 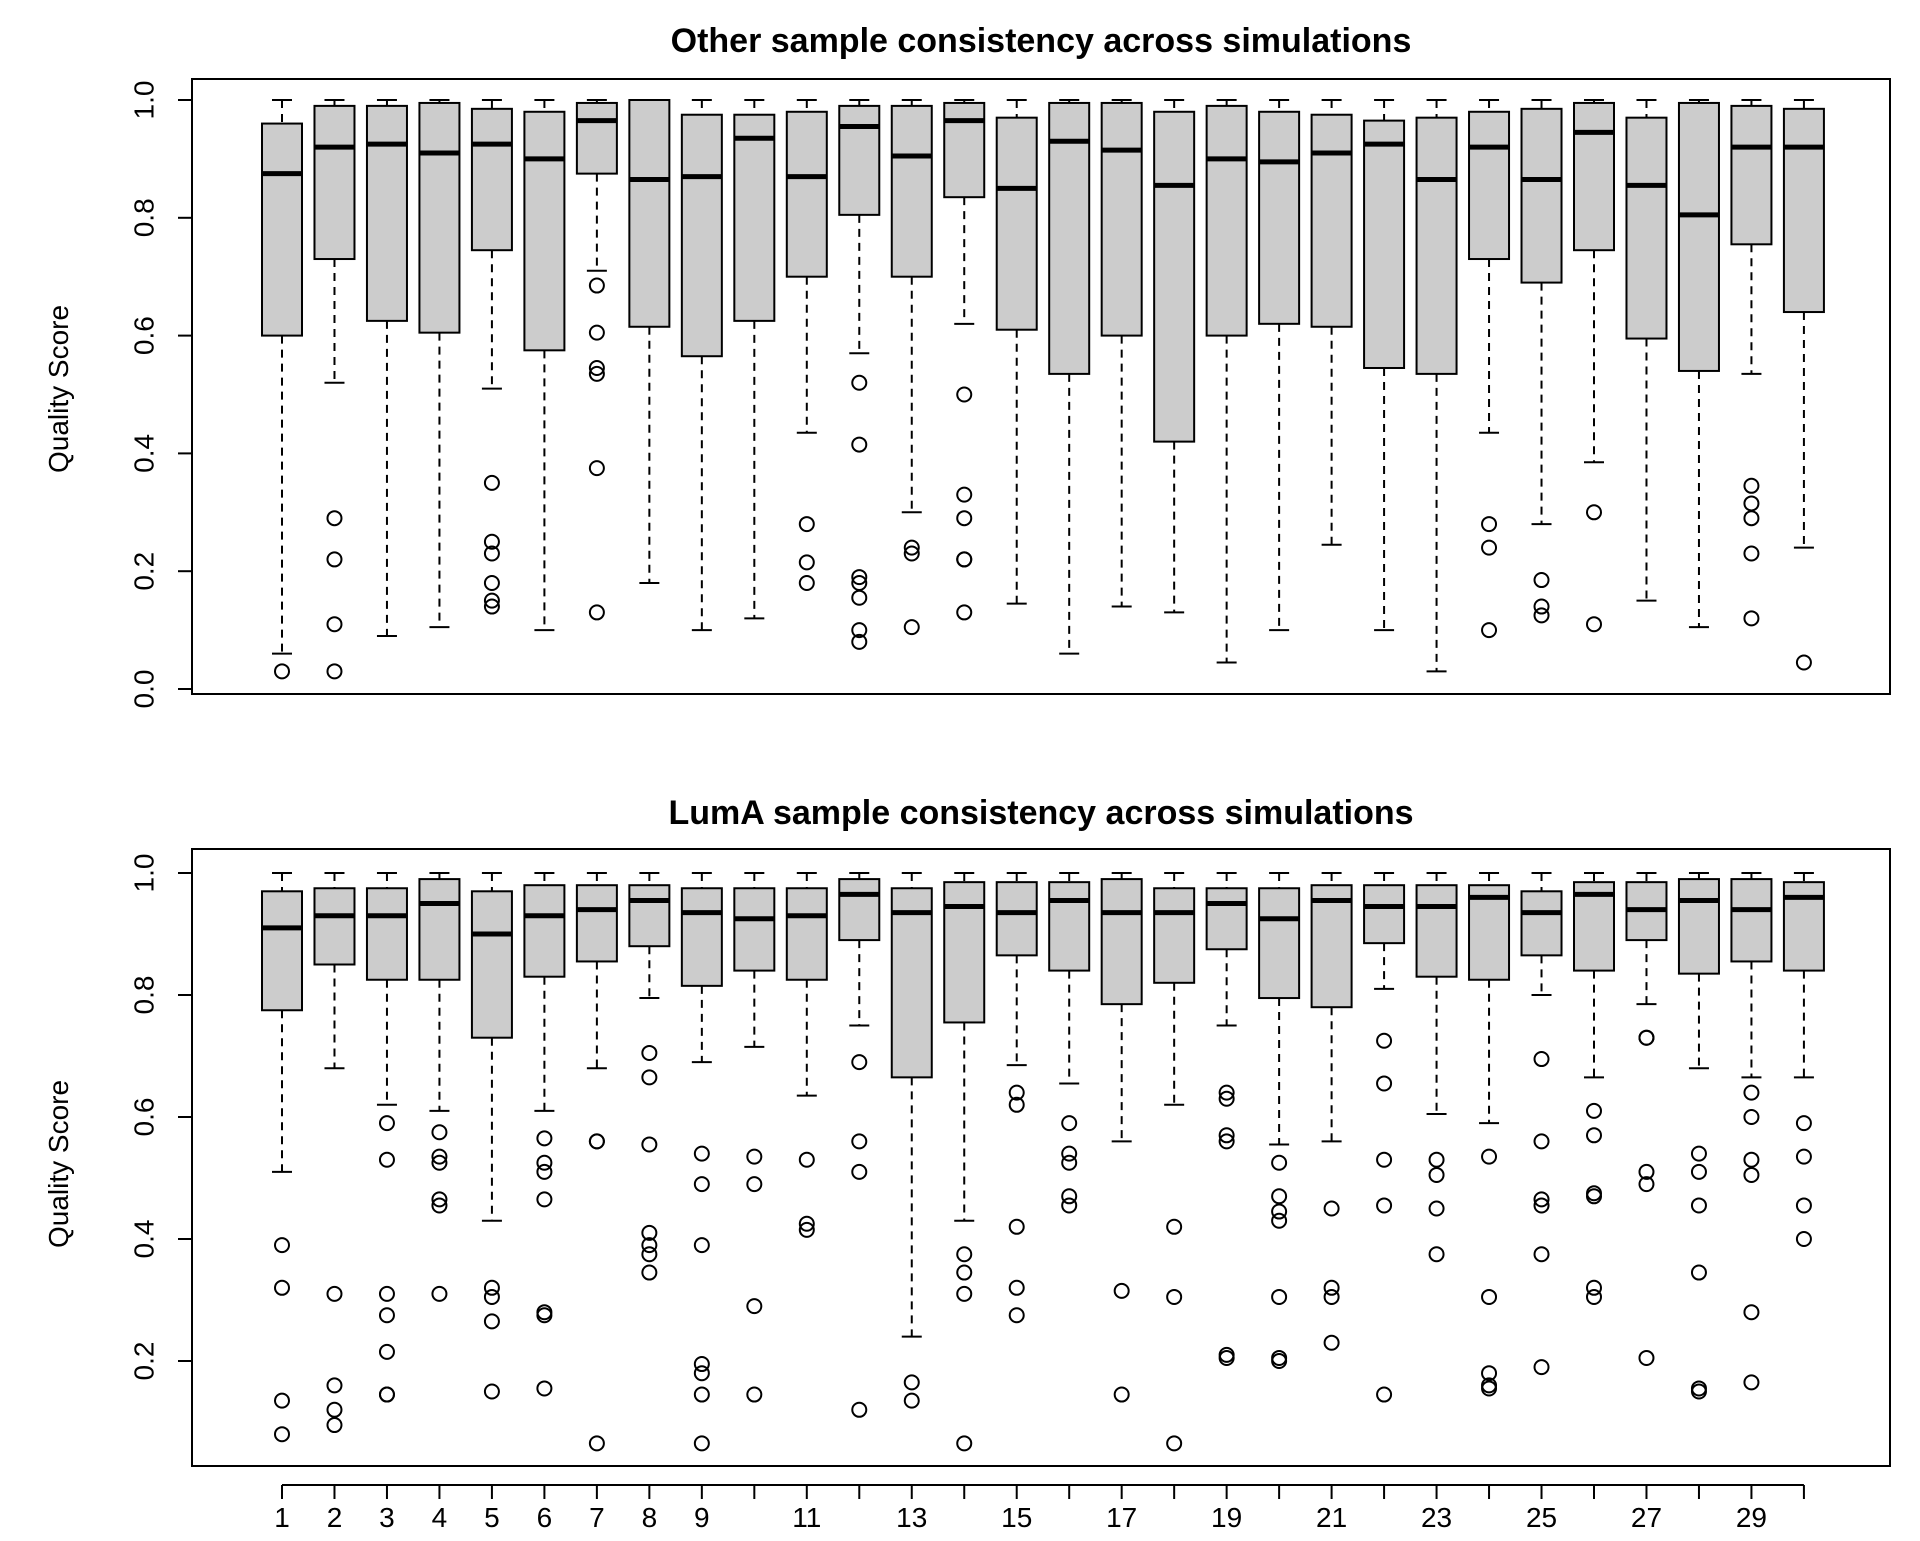 What do you see at coordinates (1541, 1517) in the screenshot?
I see `x-tick-label: 25` at bounding box center [1541, 1517].